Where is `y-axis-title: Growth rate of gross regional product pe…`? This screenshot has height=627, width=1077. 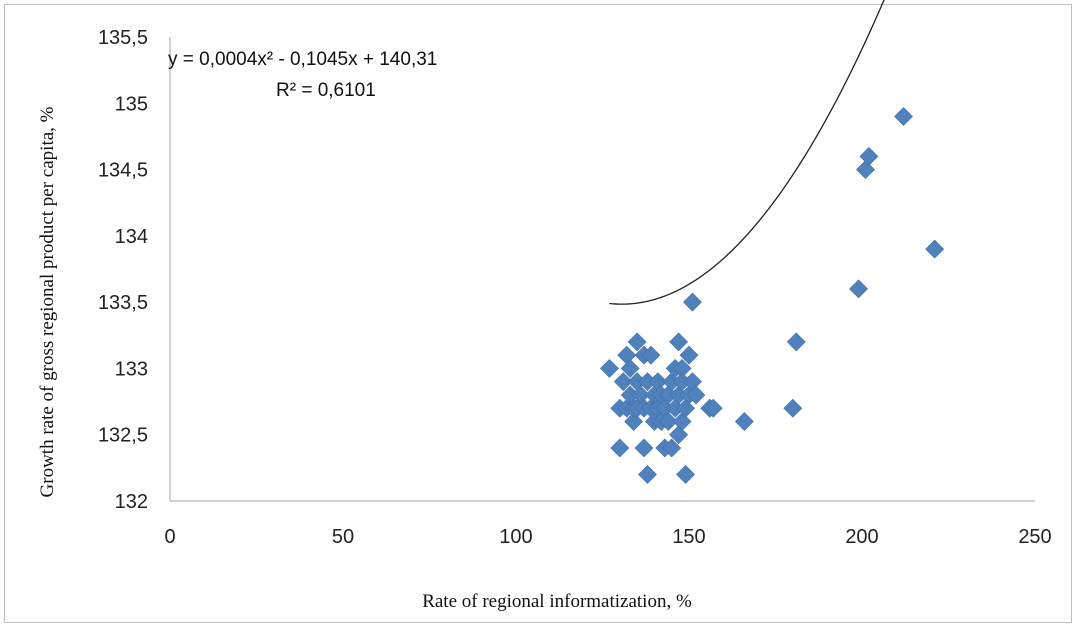 y-axis-title: Growth rate of gross regional product pe… is located at coordinates (47, 301).